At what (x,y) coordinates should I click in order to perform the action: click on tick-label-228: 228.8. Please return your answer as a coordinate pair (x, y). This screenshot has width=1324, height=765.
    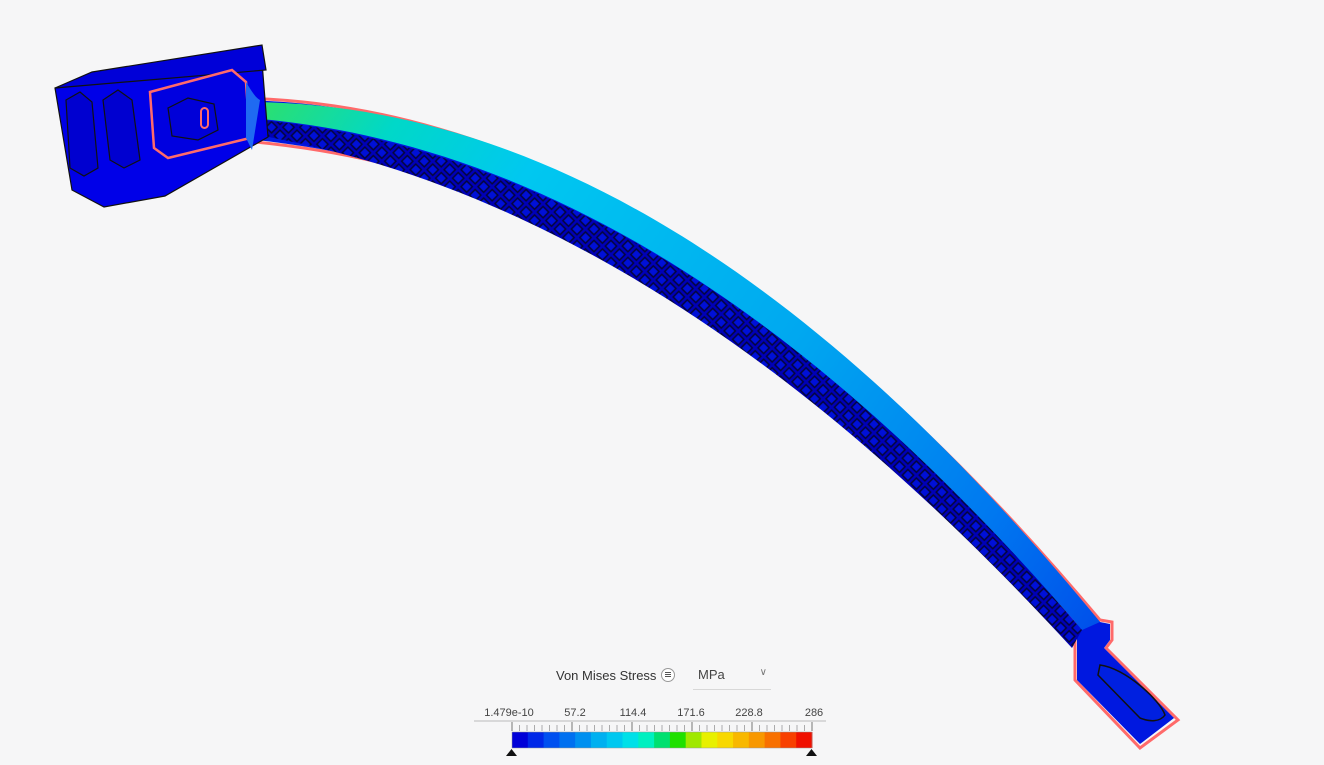
    Looking at the image, I should click on (749, 713).